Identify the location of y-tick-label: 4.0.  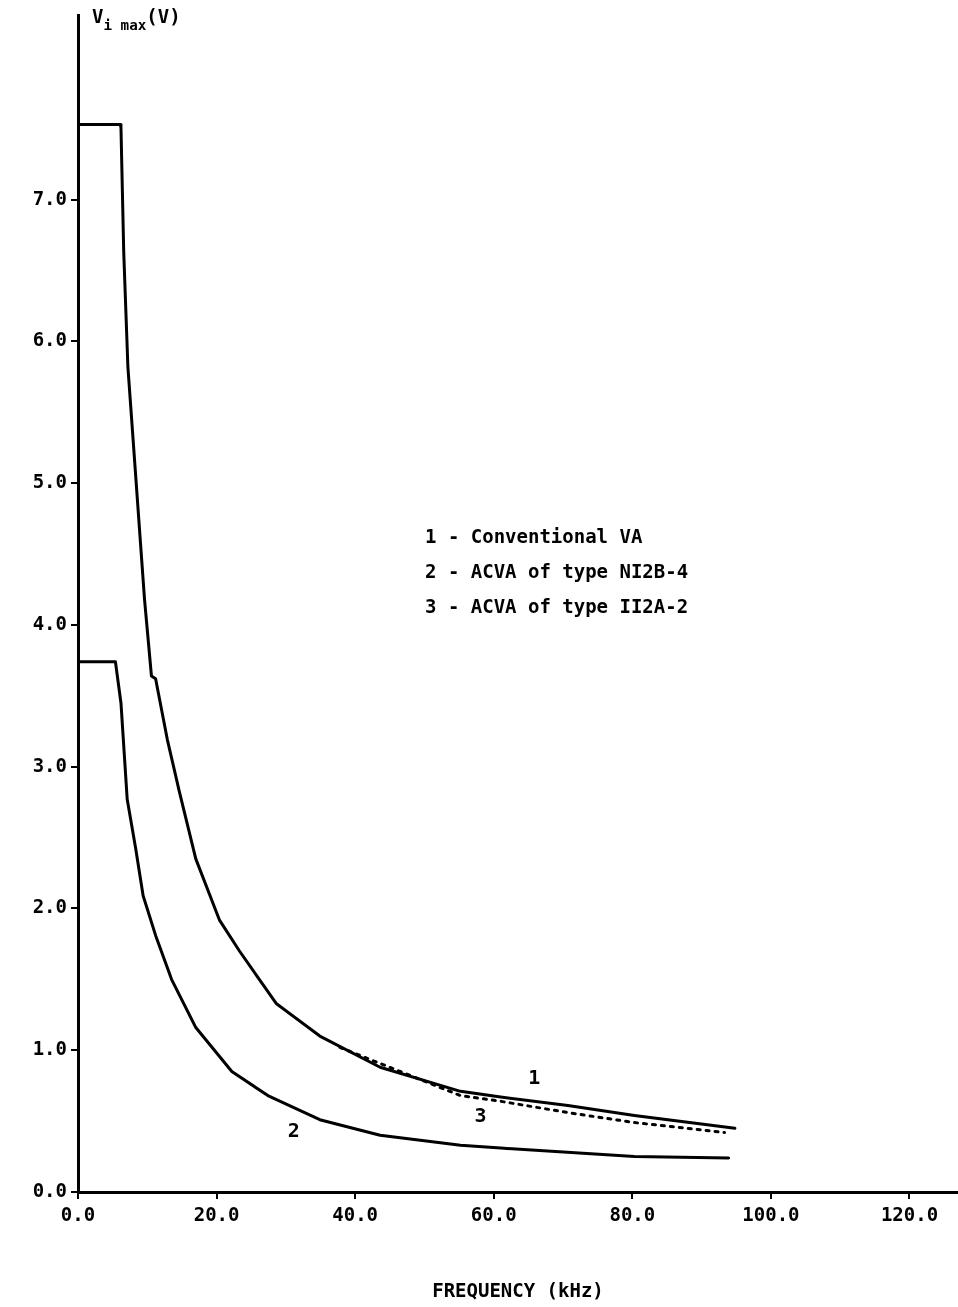
(49, 622).